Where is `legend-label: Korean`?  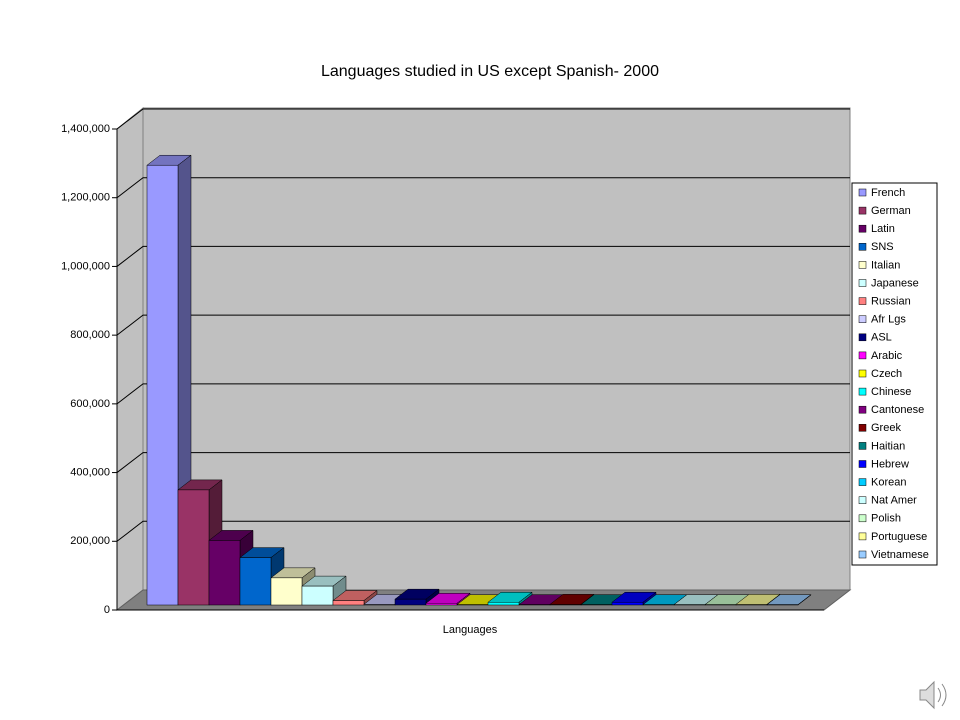 legend-label: Korean is located at coordinates (888, 483).